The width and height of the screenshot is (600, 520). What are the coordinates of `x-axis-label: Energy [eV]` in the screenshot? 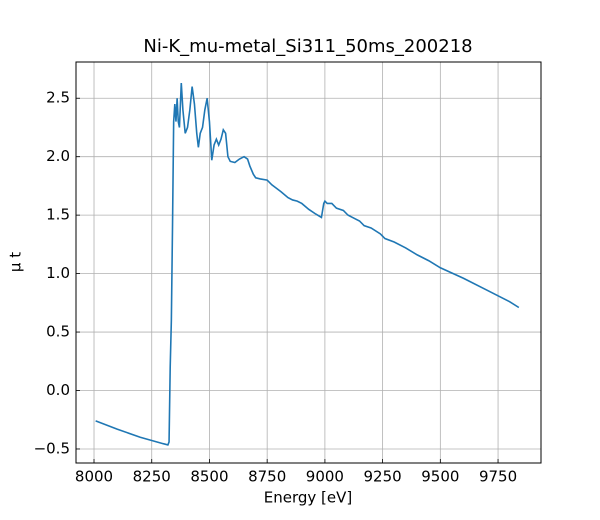 It's located at (308, 498).